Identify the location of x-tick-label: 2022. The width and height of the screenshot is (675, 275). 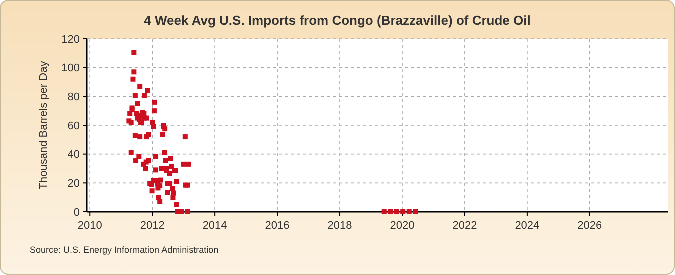
(465, 226).